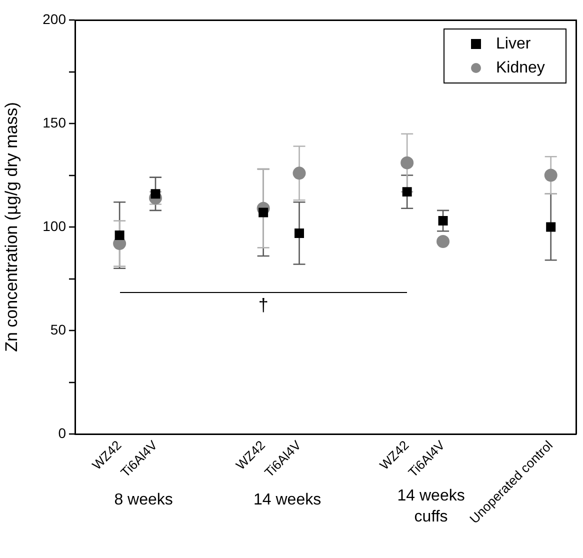 Image resolution: width=583 pixels, height=558 pixels. Describe the element at coordinates (514, 43) in the screenshot. I see `legend-label: Liver` at that location.